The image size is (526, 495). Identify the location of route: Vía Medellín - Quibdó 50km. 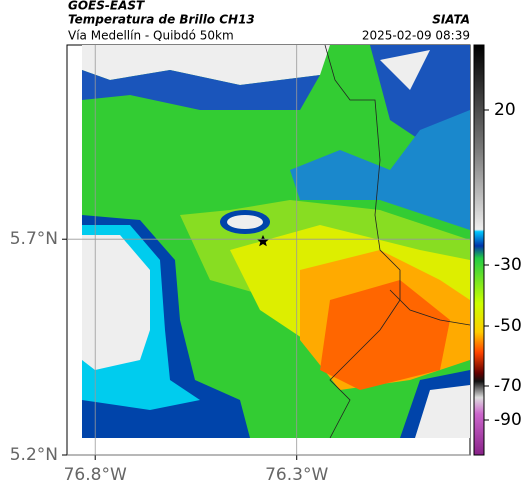
(151, 36).